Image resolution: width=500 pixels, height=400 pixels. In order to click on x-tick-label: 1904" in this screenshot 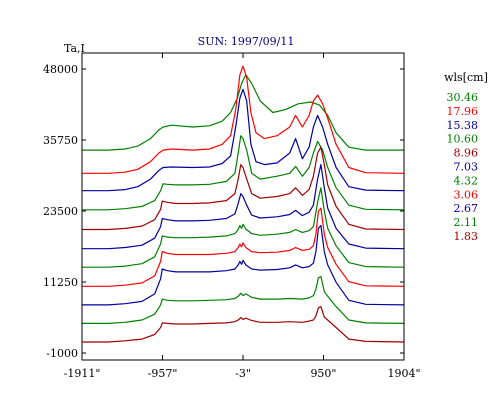, I will do `click(403, 373)`.